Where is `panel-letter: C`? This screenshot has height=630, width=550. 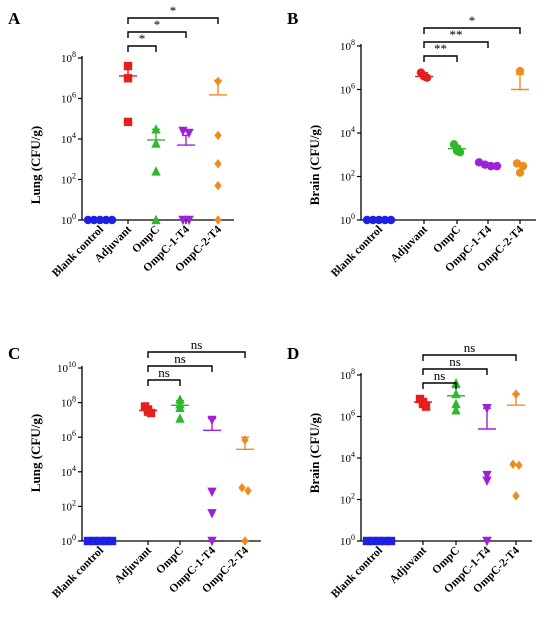 panel-letter: C is located at coordinates (14, 353).